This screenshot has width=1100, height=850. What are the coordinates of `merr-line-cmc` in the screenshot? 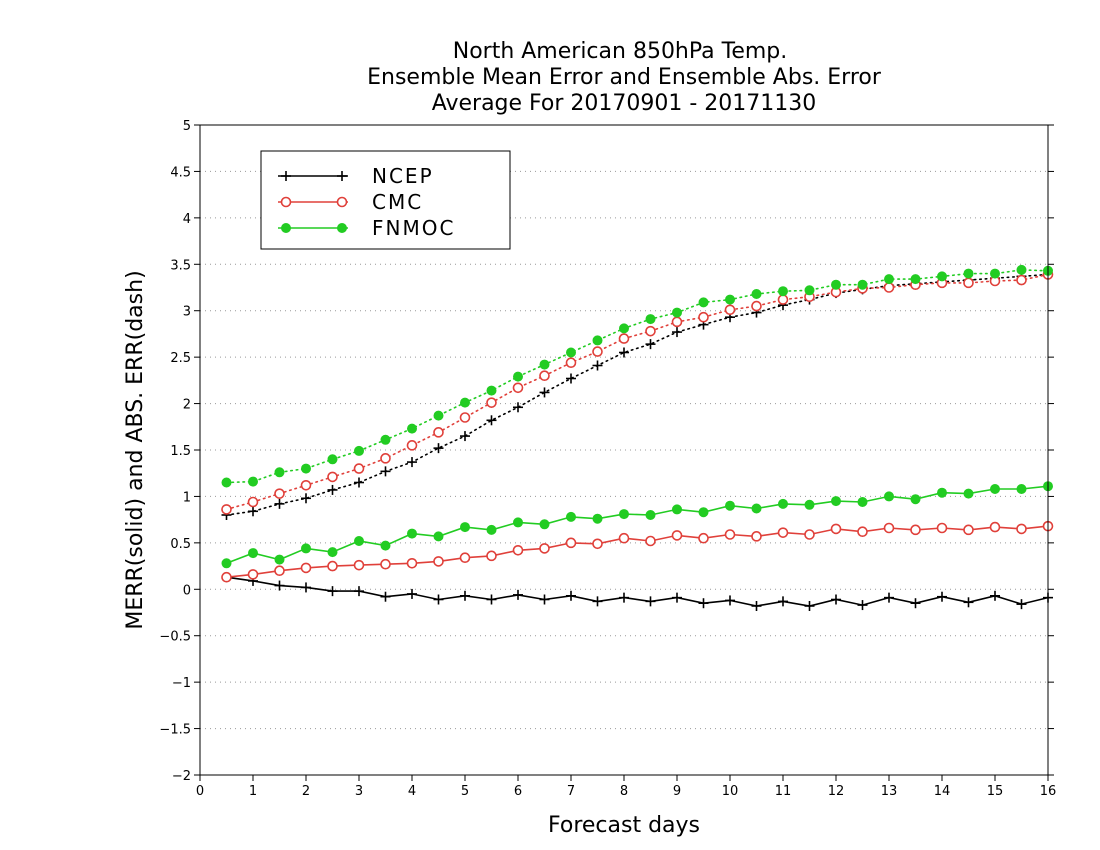 It's located at (637, 551).